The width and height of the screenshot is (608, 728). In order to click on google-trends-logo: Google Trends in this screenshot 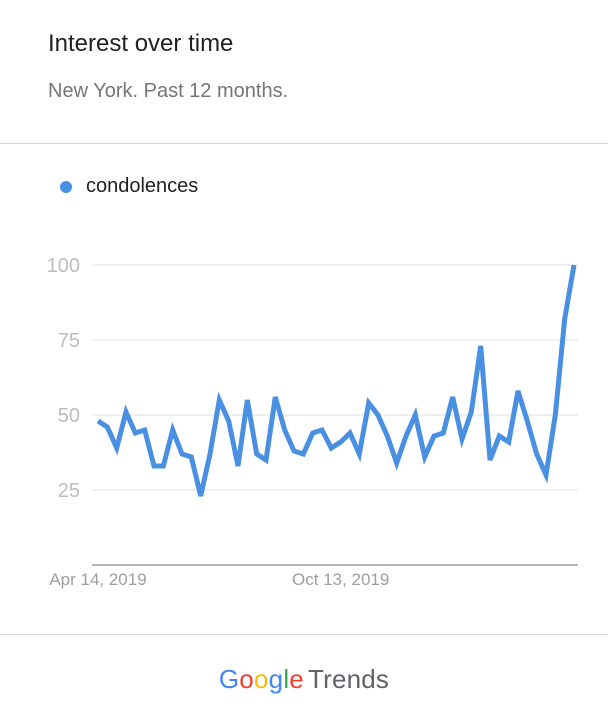, I will do `click(304, 679)`.